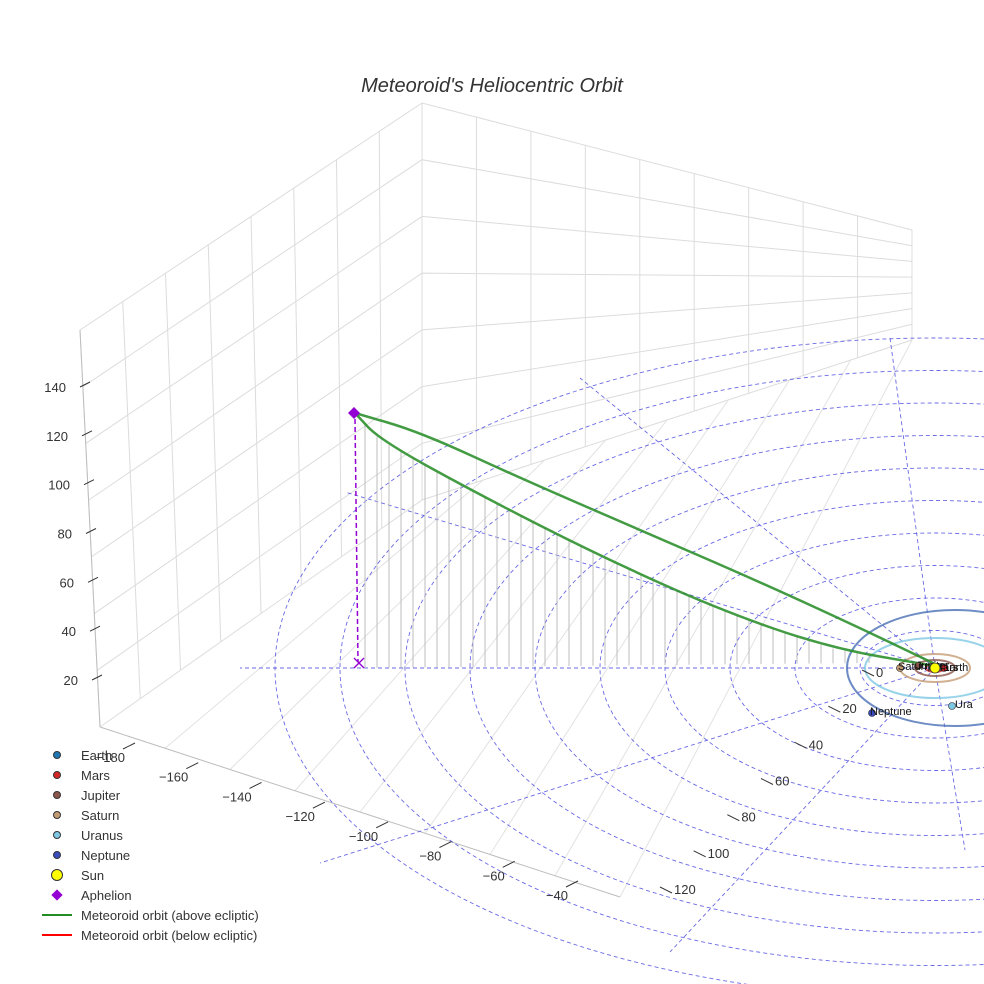 This screenshot has height=984, width=984. What do you see at coordinates (492, 86) in the screenshot?
I see `chart-title: Meteoroid's Heliocentric Orbit` at bounding box center [492, 86].